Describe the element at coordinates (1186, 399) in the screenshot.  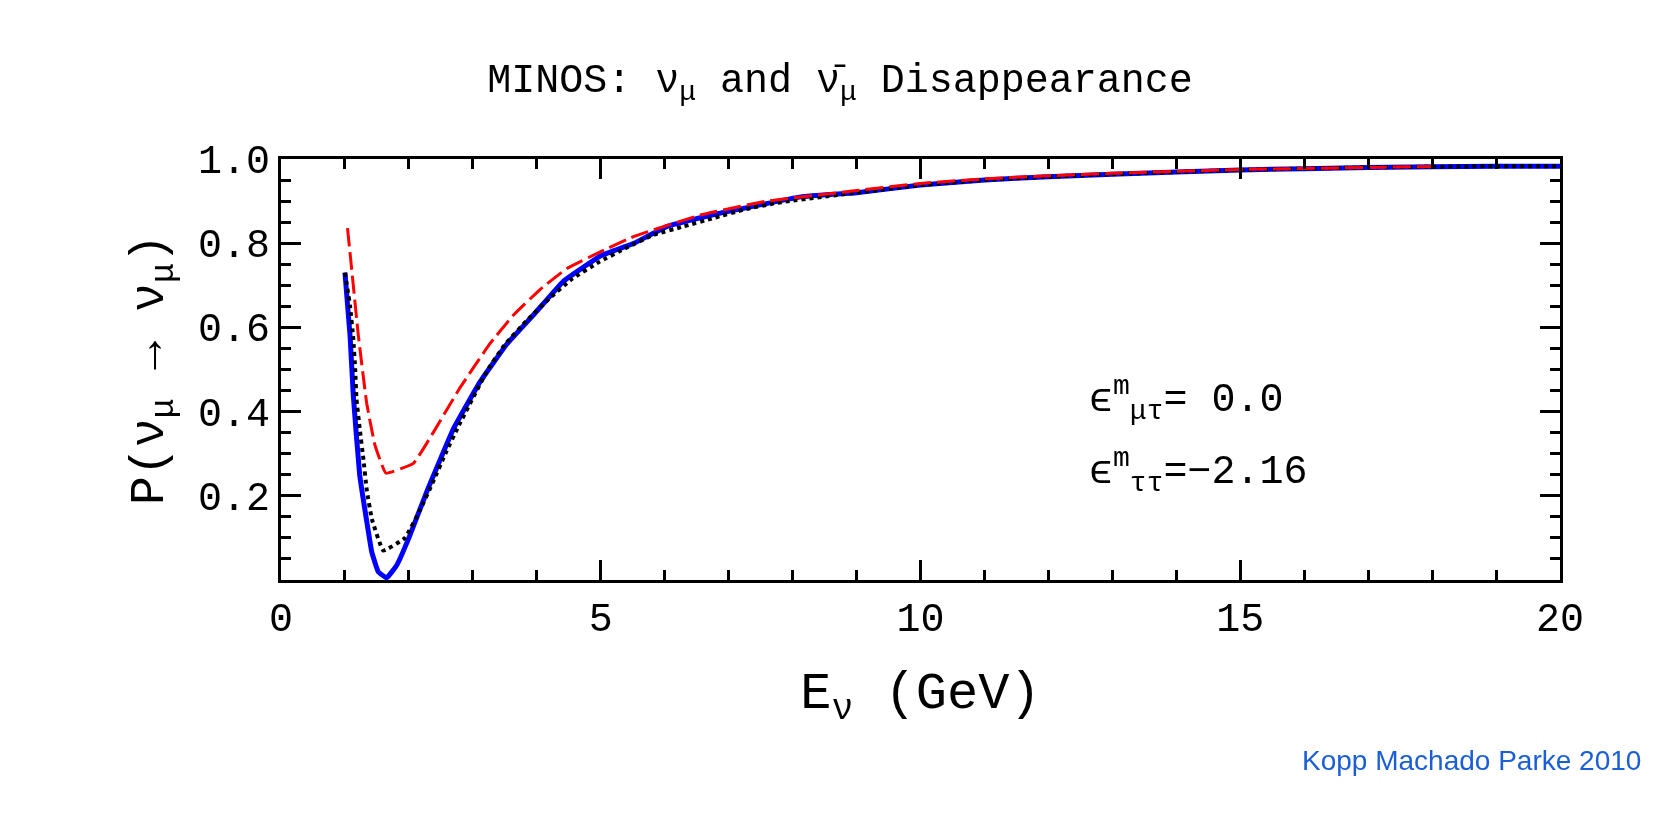
I see `annotation: ϵ$^{m}$$_{μτ}$= 0.0` at that location.